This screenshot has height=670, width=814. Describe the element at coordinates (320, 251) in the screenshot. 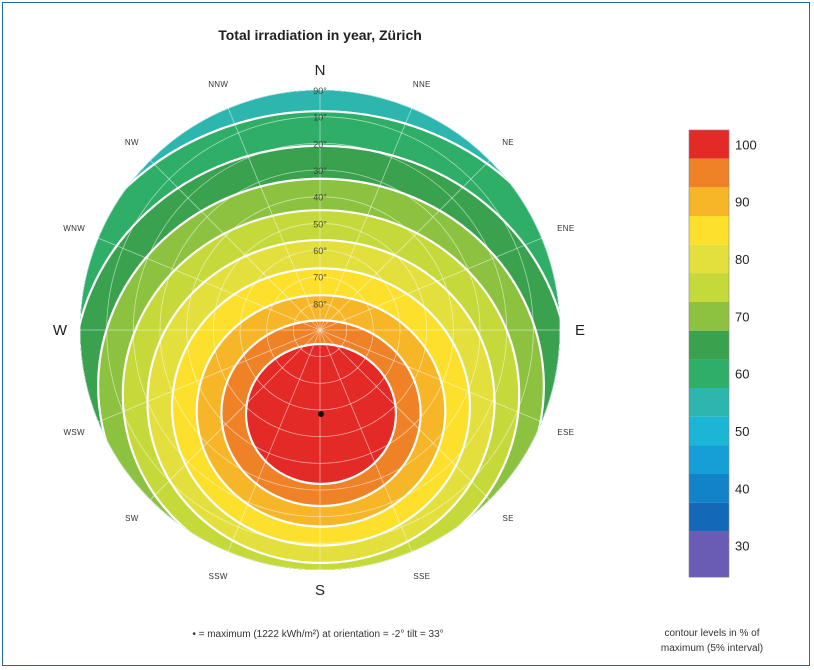

I see `altitude-label-60: 60°` at that location.